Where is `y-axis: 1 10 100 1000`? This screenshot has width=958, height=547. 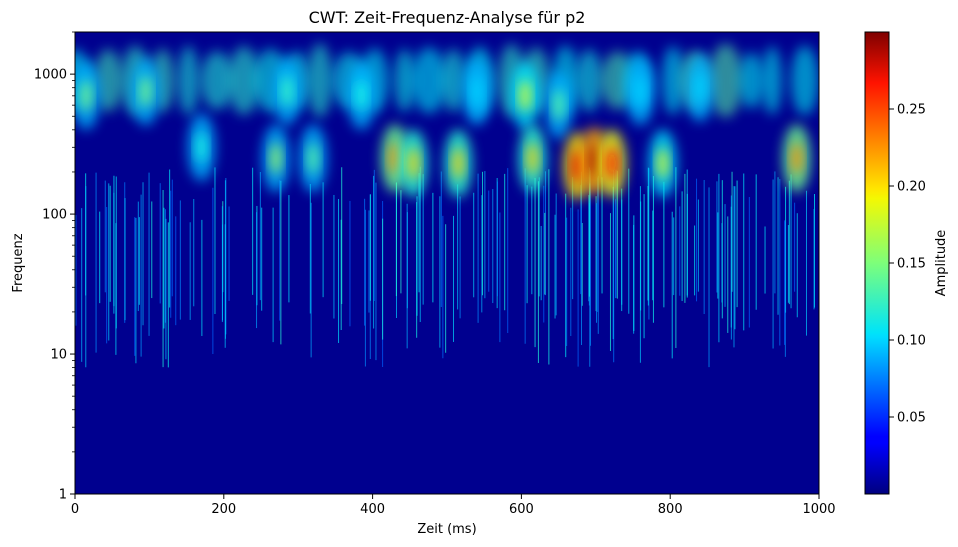 y-axis: 1 10 100 1000 is located at coordinates (54, 267).